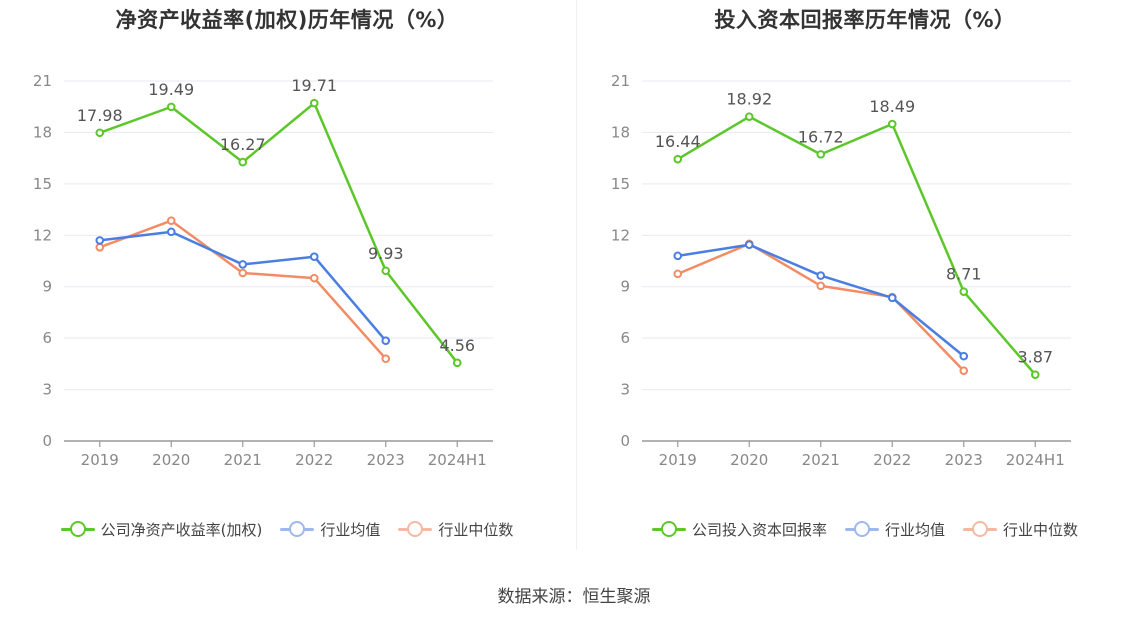  Describe the element at coordinates (576, 275) in the screenshot. I see `panel-divider` at that location.